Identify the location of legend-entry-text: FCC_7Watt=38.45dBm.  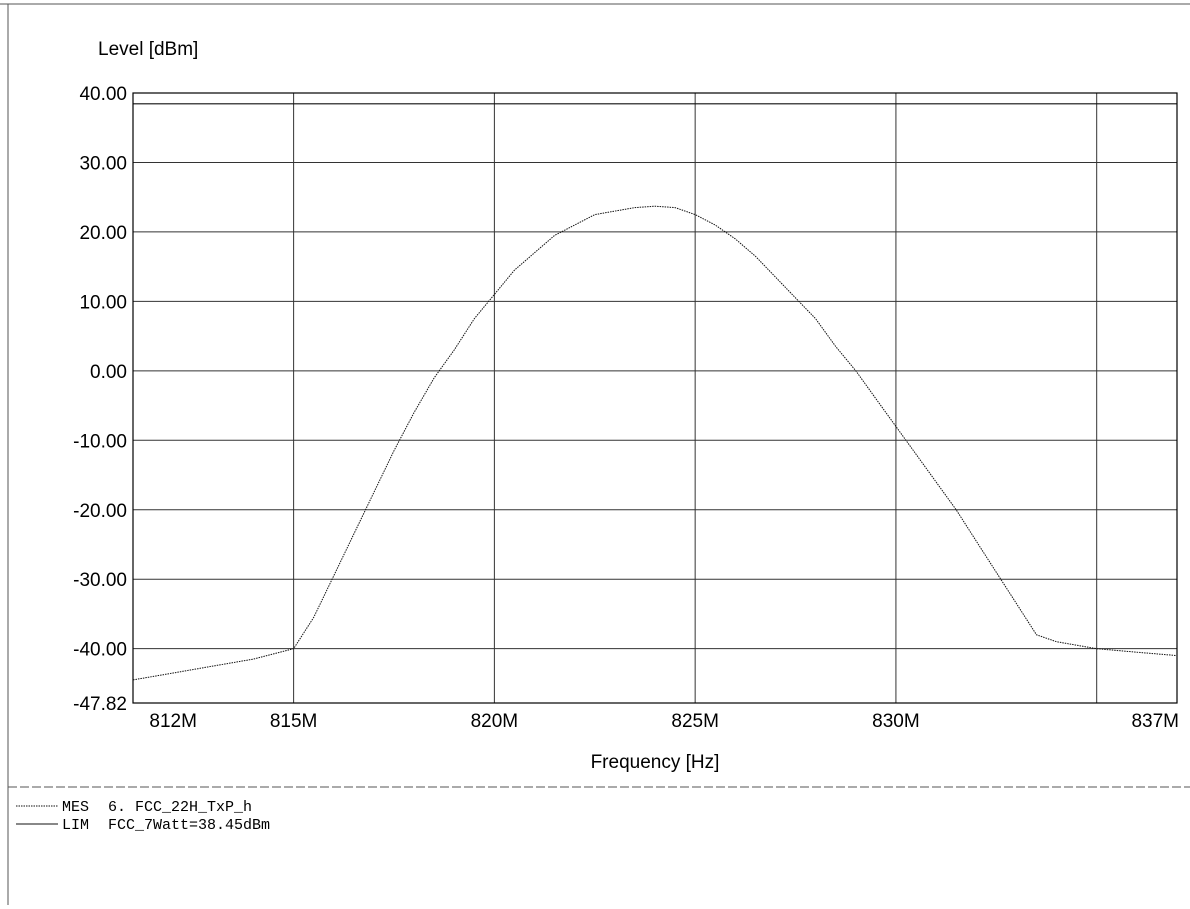
(189, 825).